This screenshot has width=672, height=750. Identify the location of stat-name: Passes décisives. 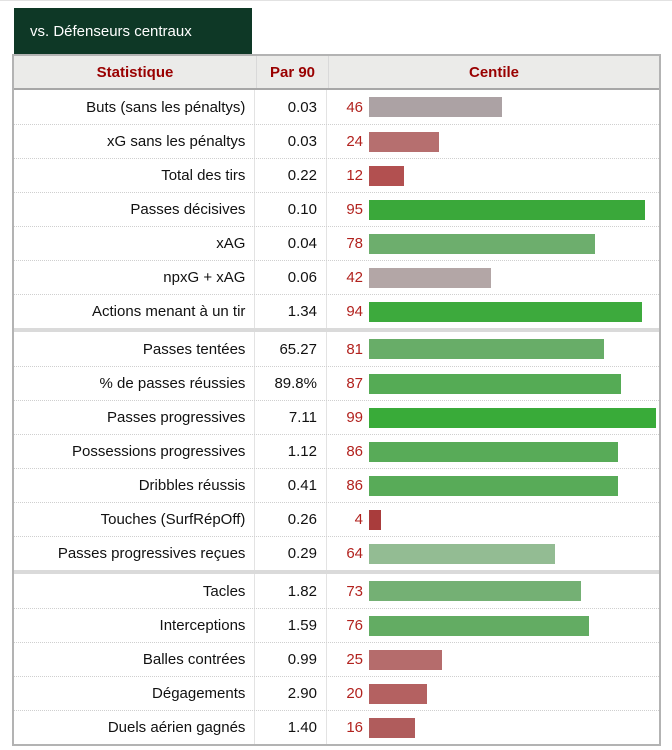
(135, 209).